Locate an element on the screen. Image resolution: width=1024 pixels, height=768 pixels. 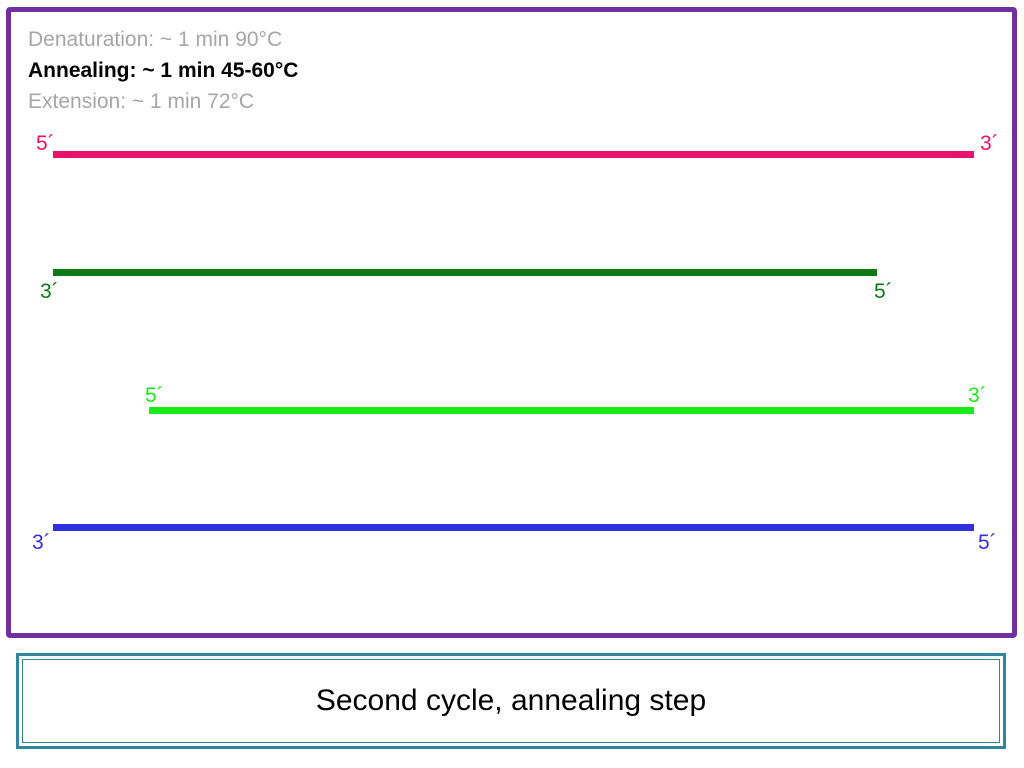
caption-inner-border: Second cycle, annealing step is located at coordinates (511, 701).